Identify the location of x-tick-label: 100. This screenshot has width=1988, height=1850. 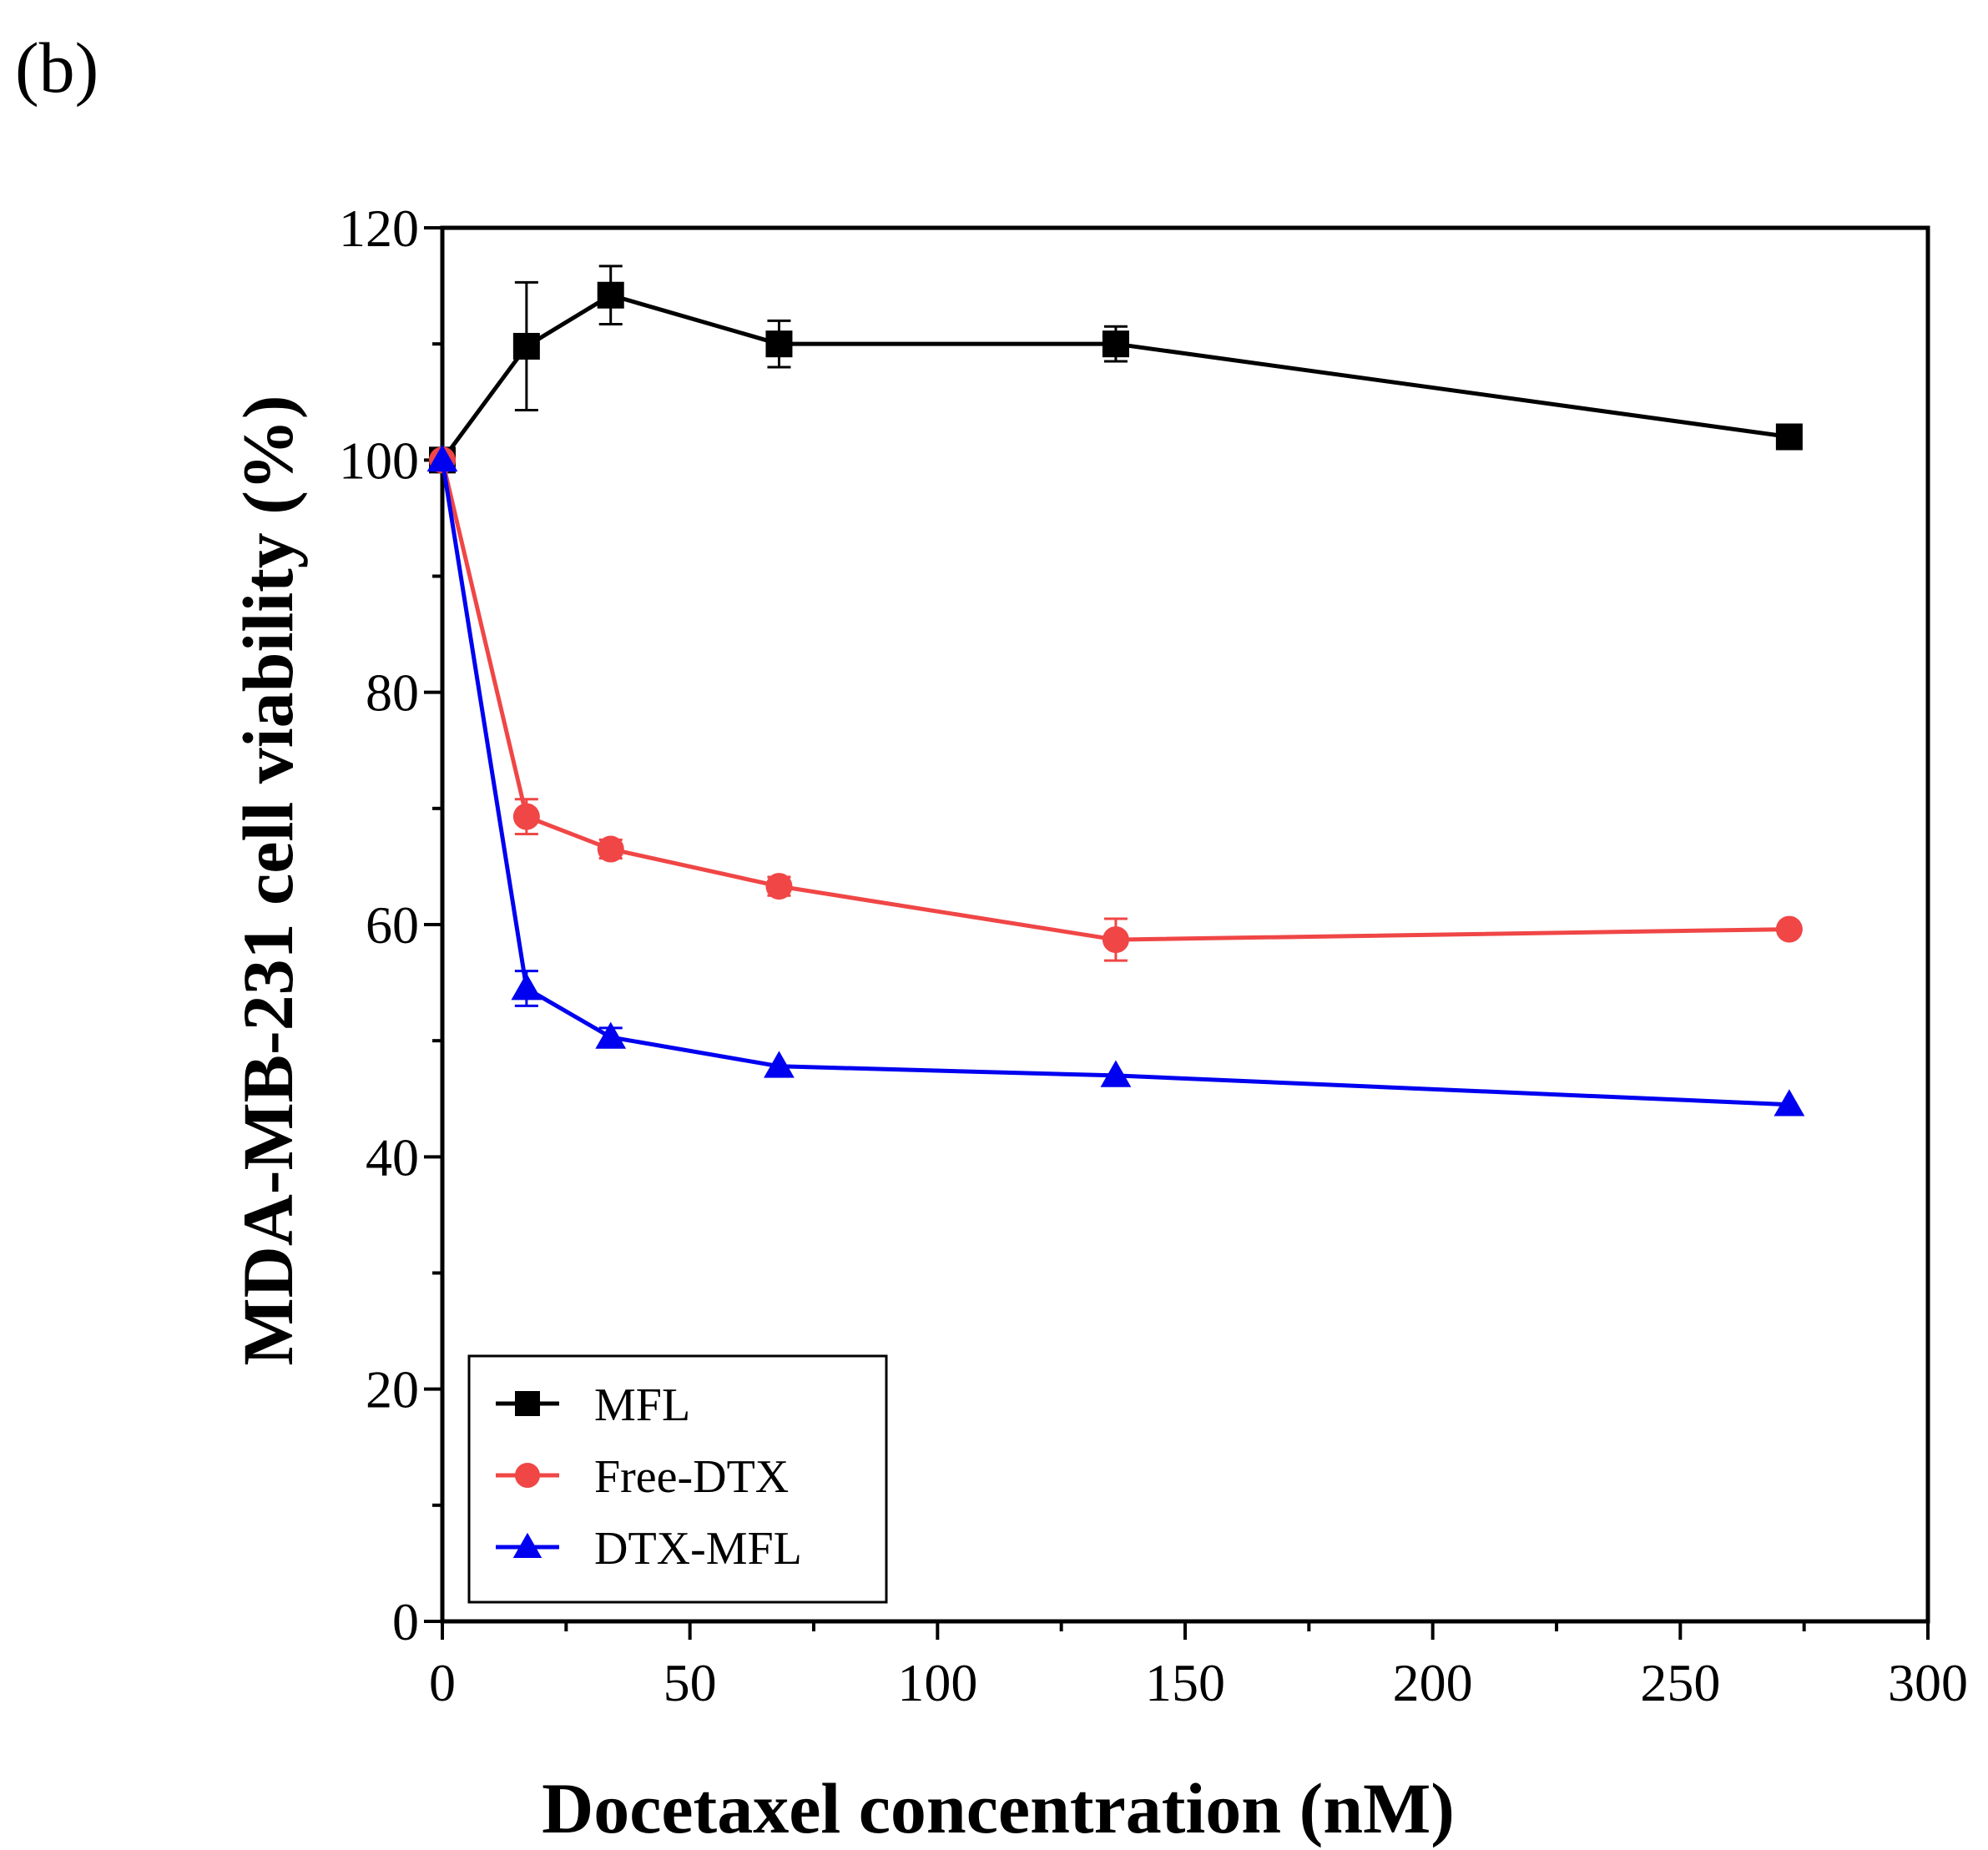
(937, 1682).